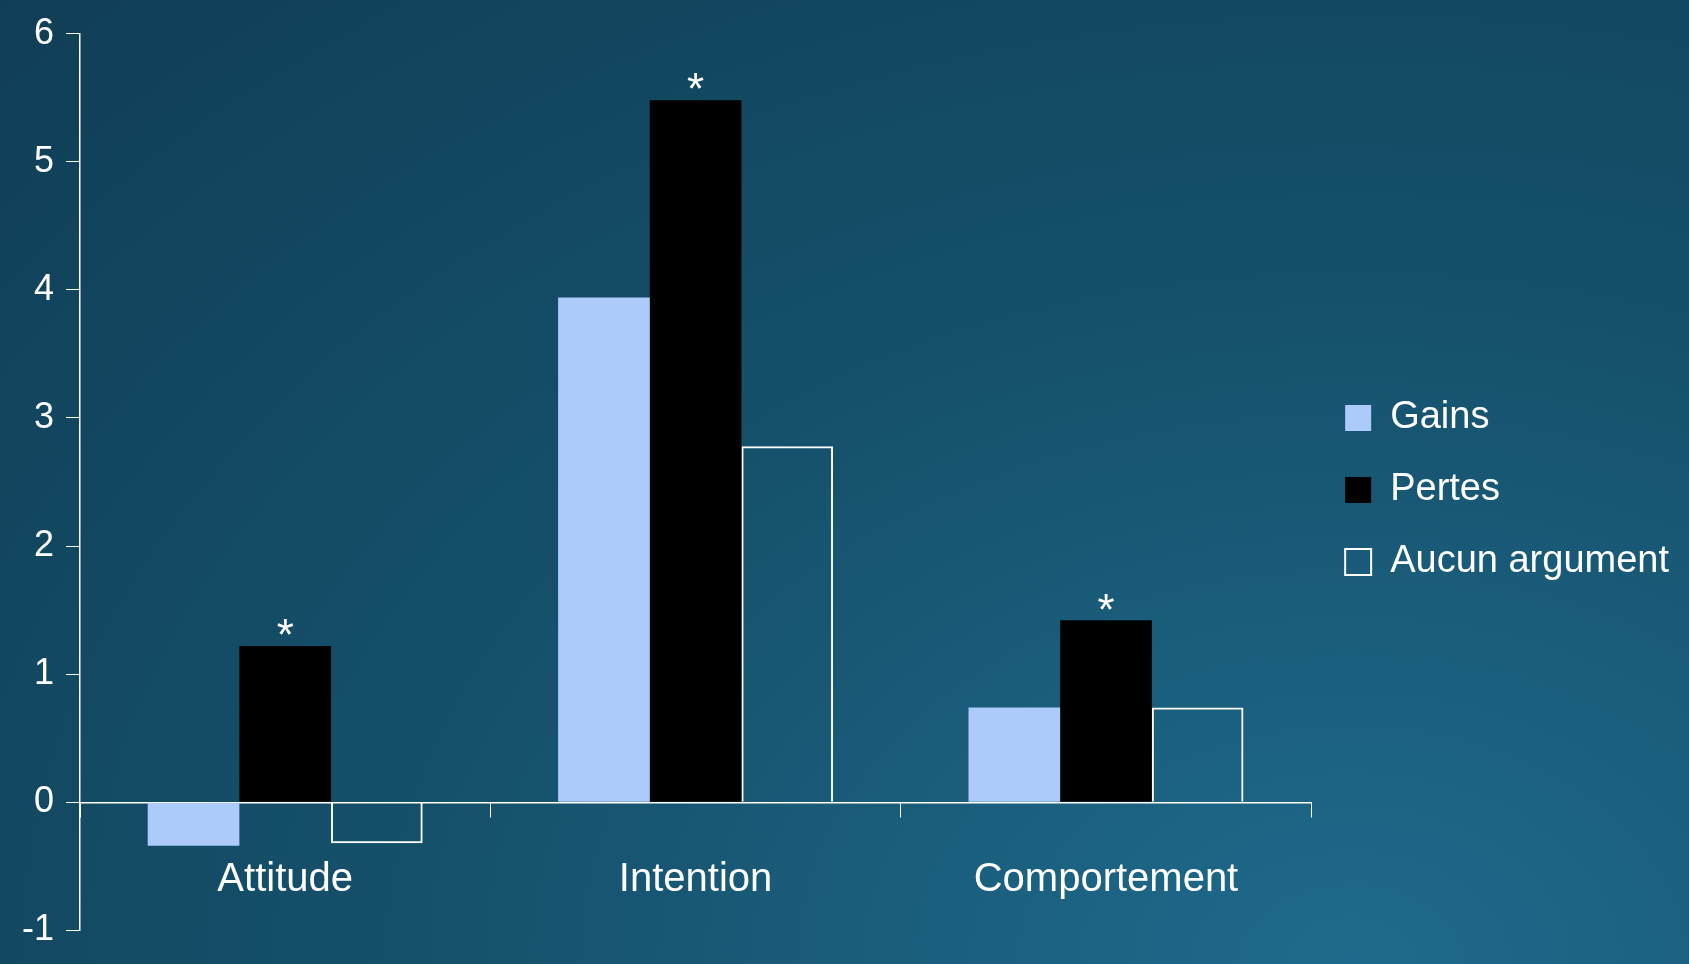  I want to click on y-tick-label: 3, so click(44, 415).